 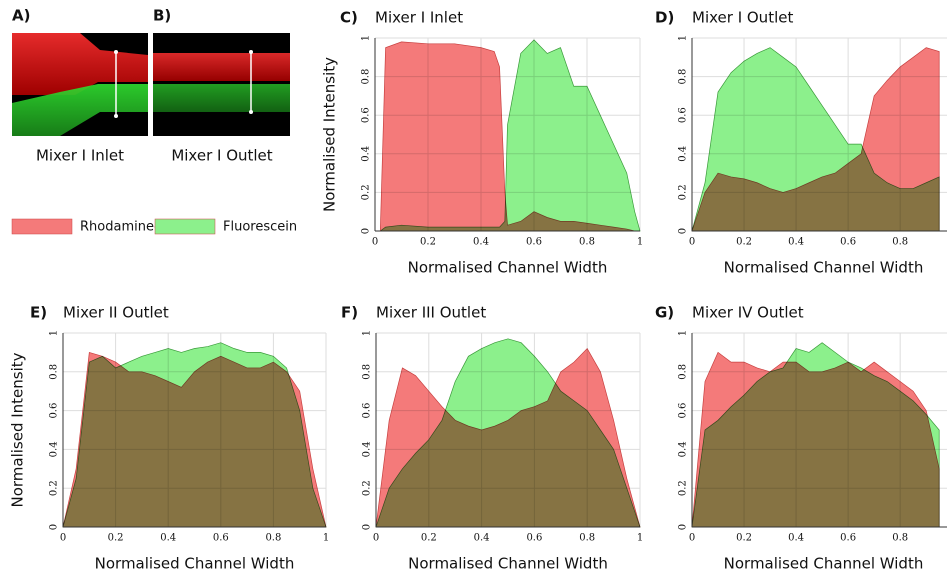 I want to click on panel-label: E), so click(x=38, y=313).